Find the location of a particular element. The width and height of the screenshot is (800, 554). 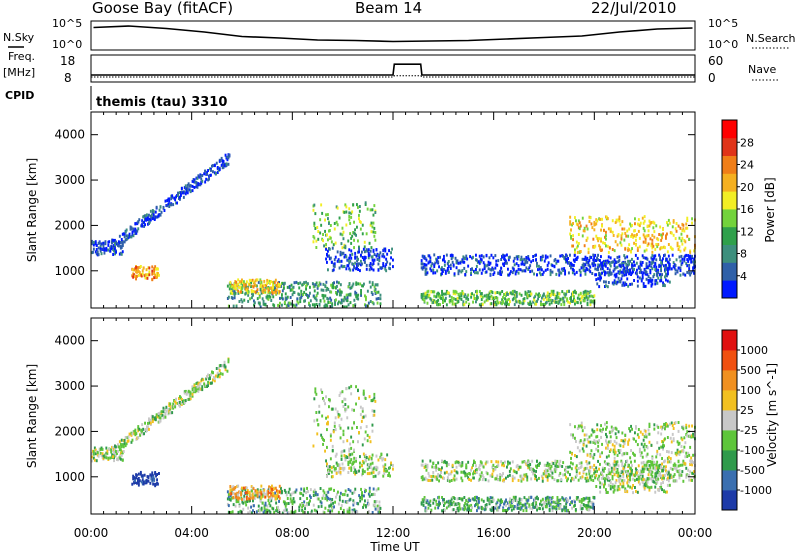

y-tick-label: 2000 is located at coordinates (69, 225).